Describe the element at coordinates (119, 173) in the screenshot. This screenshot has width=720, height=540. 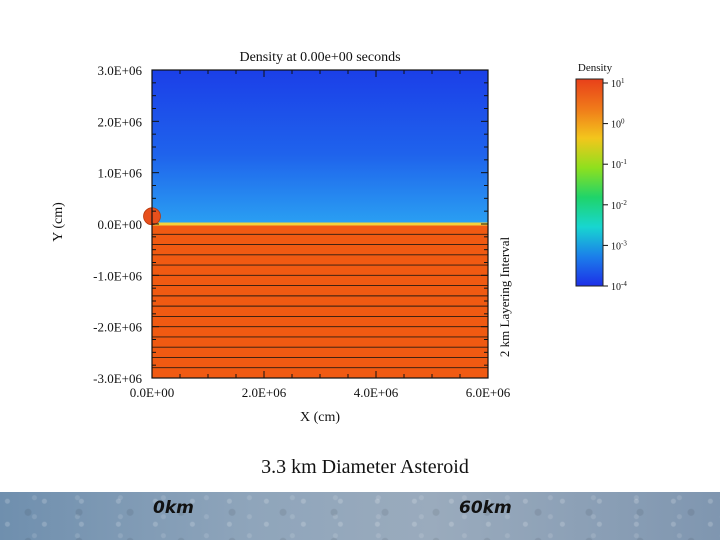
I see `y-tick-label: 1.0E+06` at that location.